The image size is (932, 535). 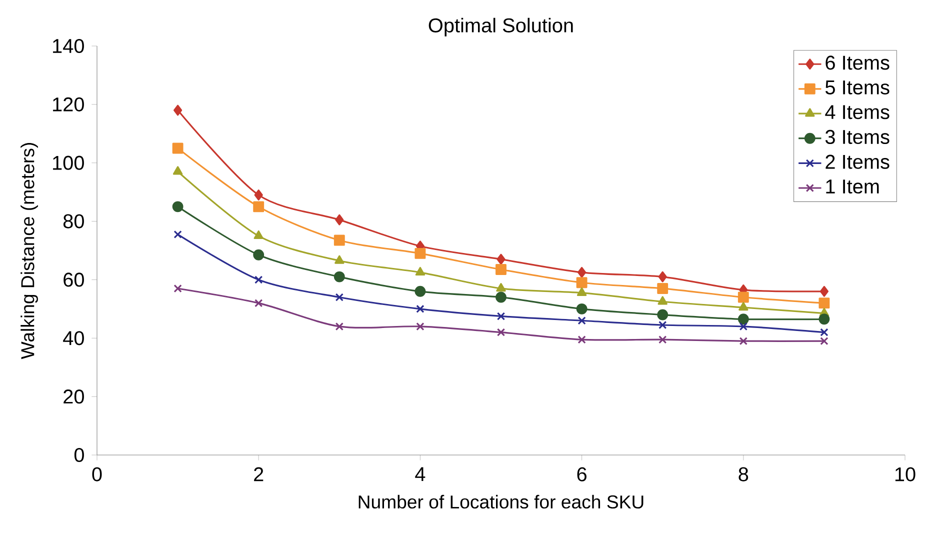 What do you see at coordinates (857, 112) in the screenshot?
I see `legend-label: 4 Items` at bounding box center [857, 112].